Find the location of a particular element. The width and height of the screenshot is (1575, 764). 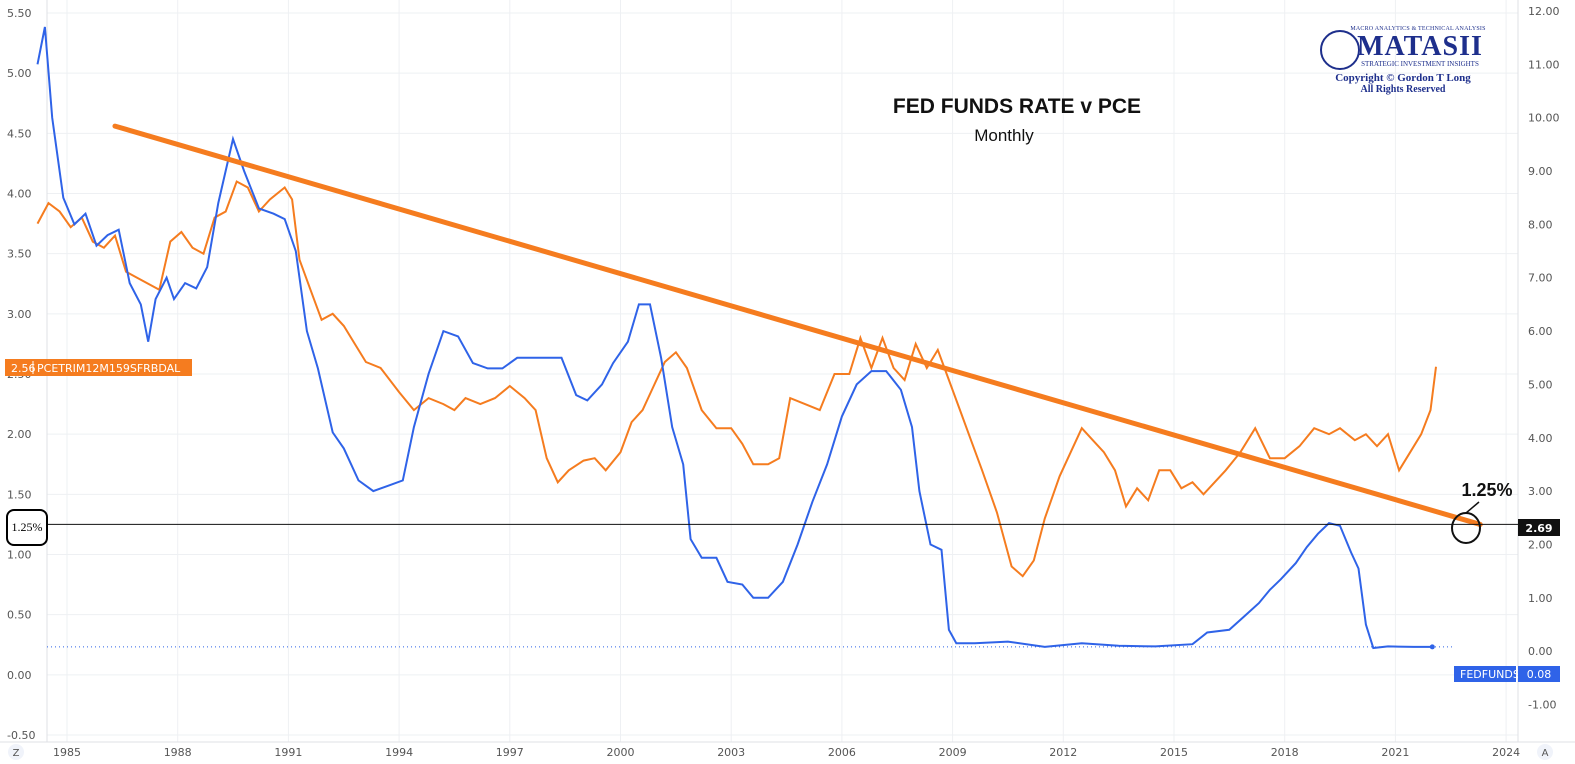

right-tick-label: 11.00 is located at coordinates (1544, 64).